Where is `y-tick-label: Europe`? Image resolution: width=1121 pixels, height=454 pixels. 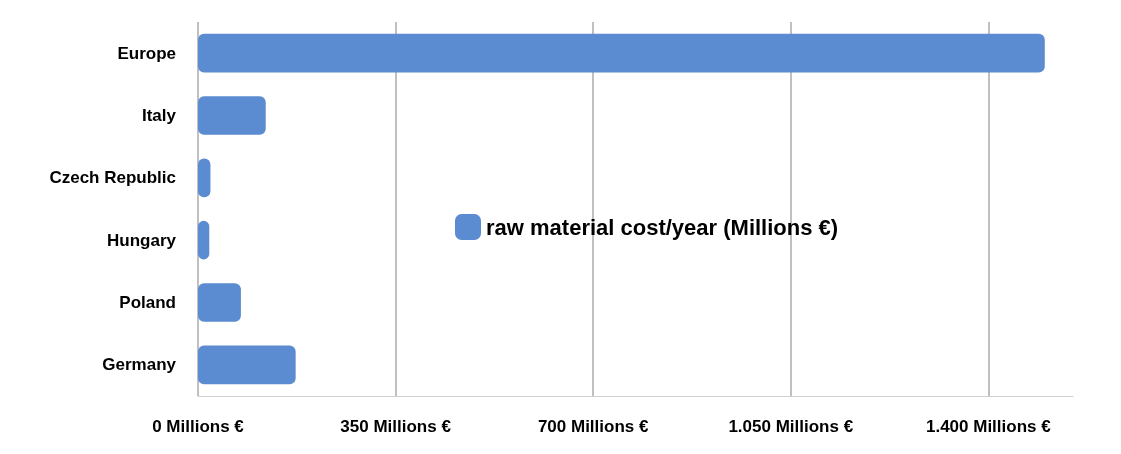
y-tick-label: Europe is located at coordinates (146, 53).